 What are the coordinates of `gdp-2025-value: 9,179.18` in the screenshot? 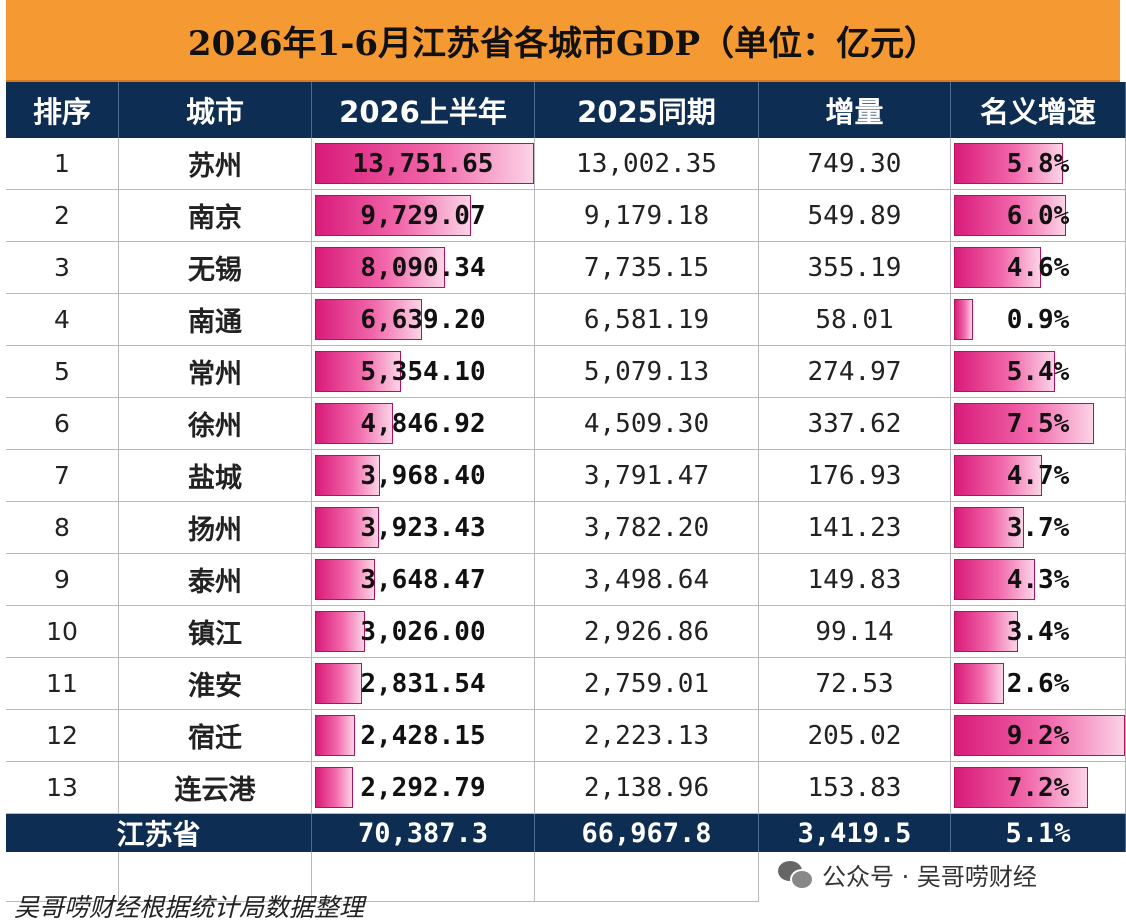 It's located at (646, 215).